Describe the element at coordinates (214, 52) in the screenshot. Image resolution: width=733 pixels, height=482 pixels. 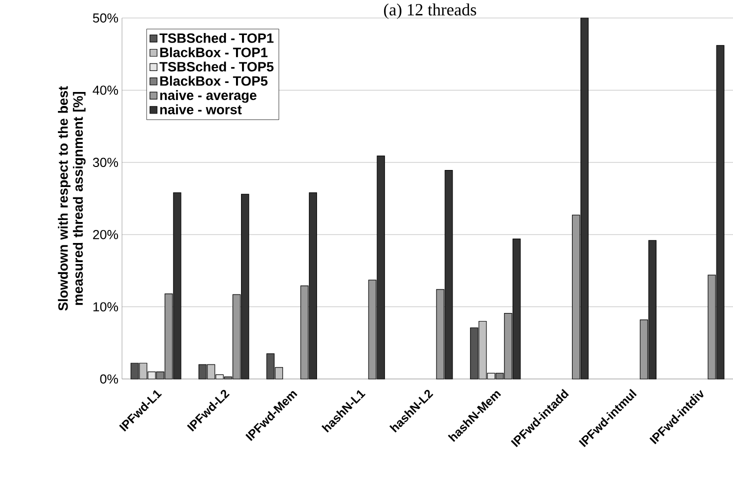
I see `legend-label: BlackBox - TOP1` at that location.